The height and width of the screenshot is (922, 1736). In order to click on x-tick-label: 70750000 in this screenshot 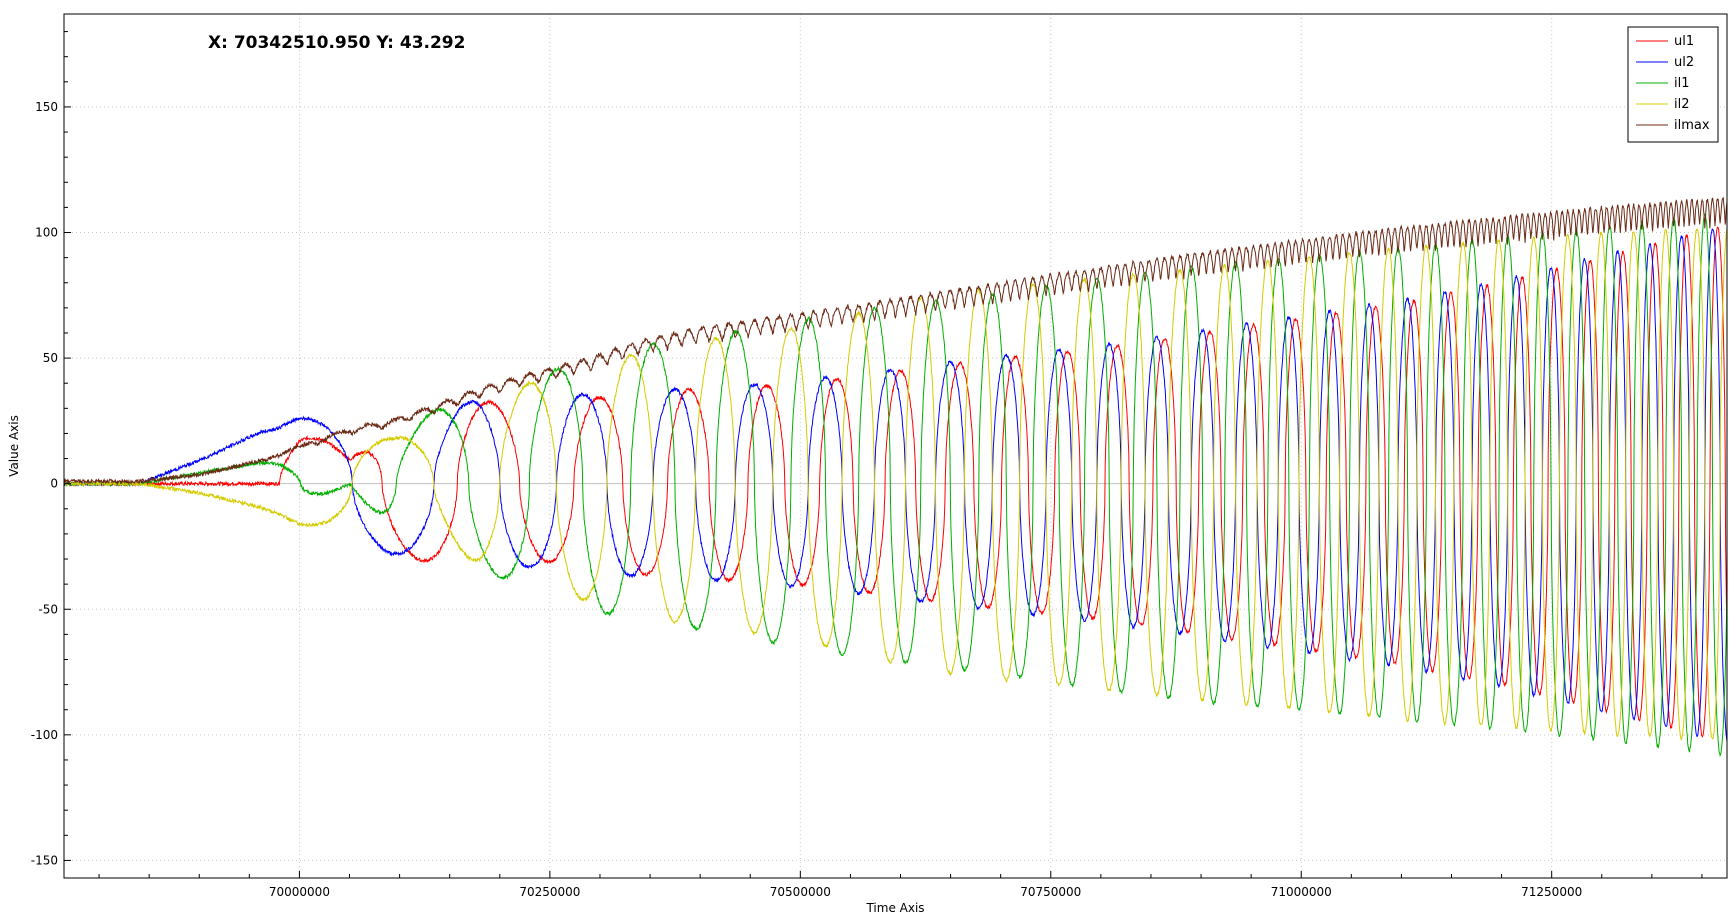, I will do `click(1050, 892)`.